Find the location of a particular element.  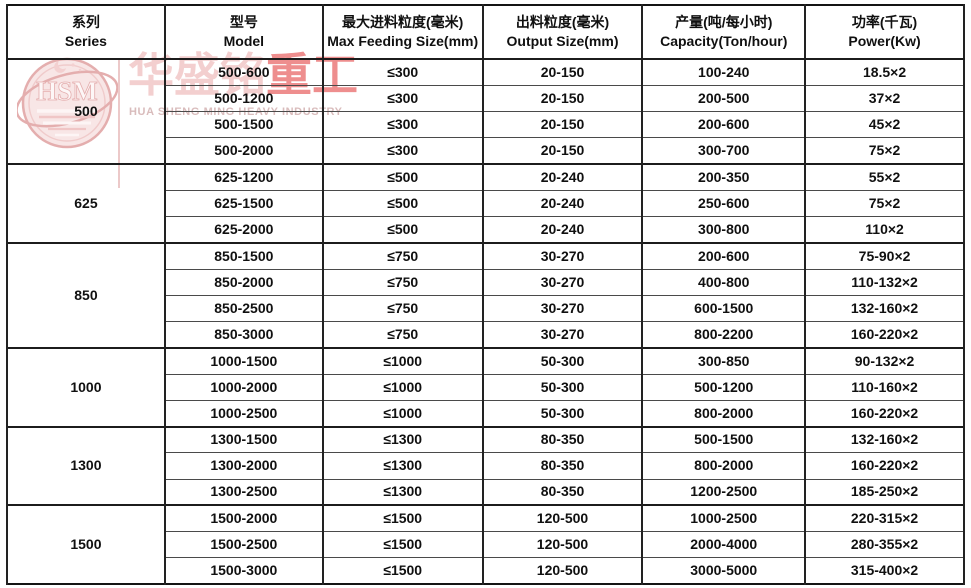

power-cell: 75-90×2 is located at coordinates (884, 255).